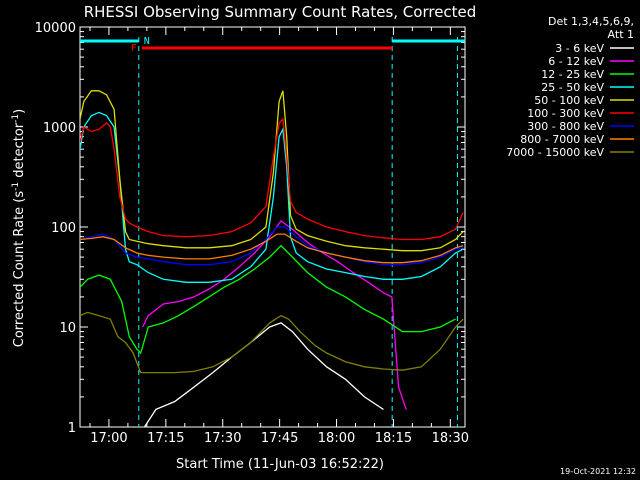  I want to click on y-tick-label: 10000, so click(55, 28).